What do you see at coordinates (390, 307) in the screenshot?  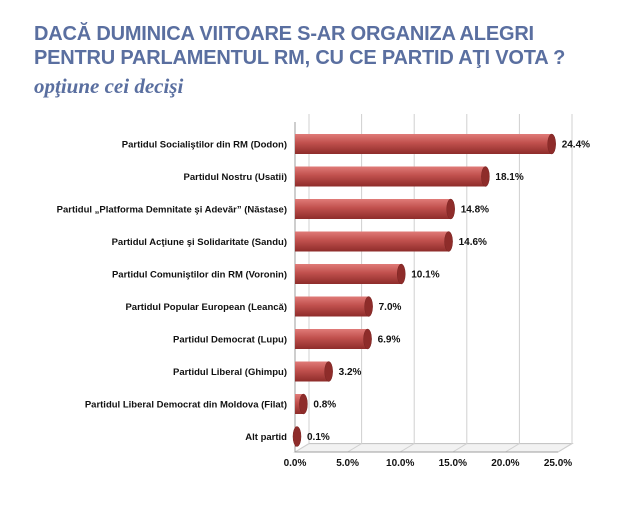 I see `value-label: 7.0%` at bounding box center [390, 307].